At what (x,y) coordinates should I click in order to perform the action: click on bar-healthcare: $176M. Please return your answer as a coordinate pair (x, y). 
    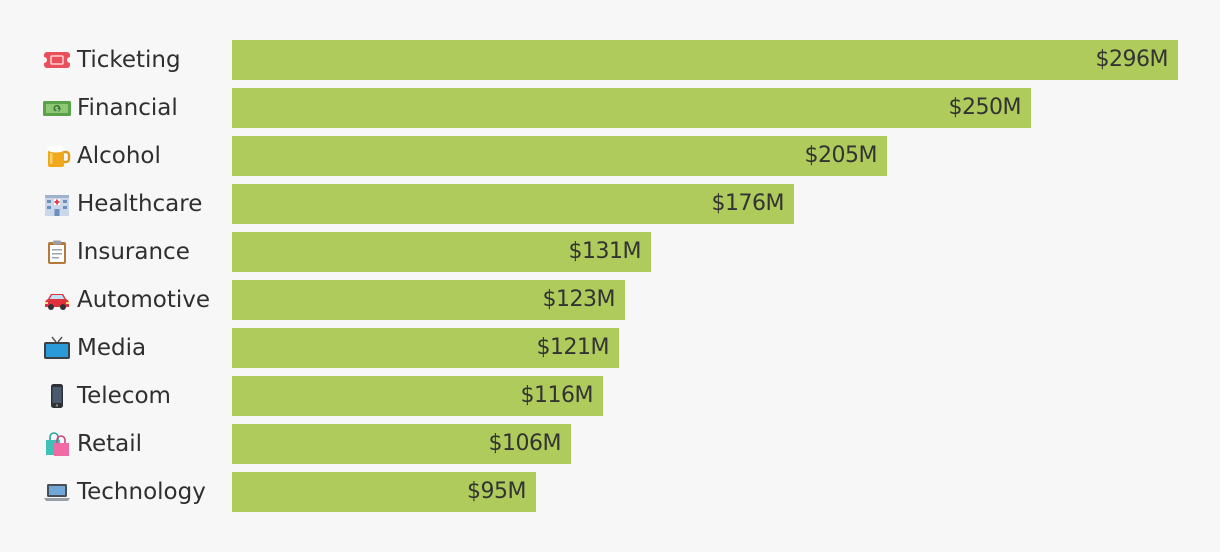
    Looking at the image, I should click on (513, 204).